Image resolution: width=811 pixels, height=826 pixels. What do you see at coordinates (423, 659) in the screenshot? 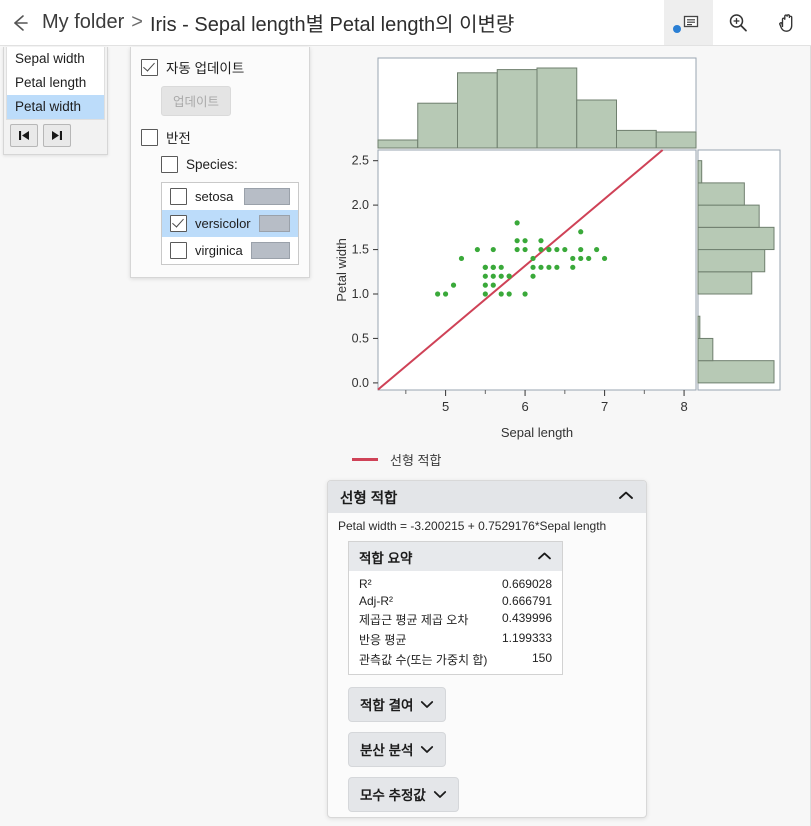
I see `stat-label: 관측값 수(또는 가중치 합)` at bounding box center [423, 659].